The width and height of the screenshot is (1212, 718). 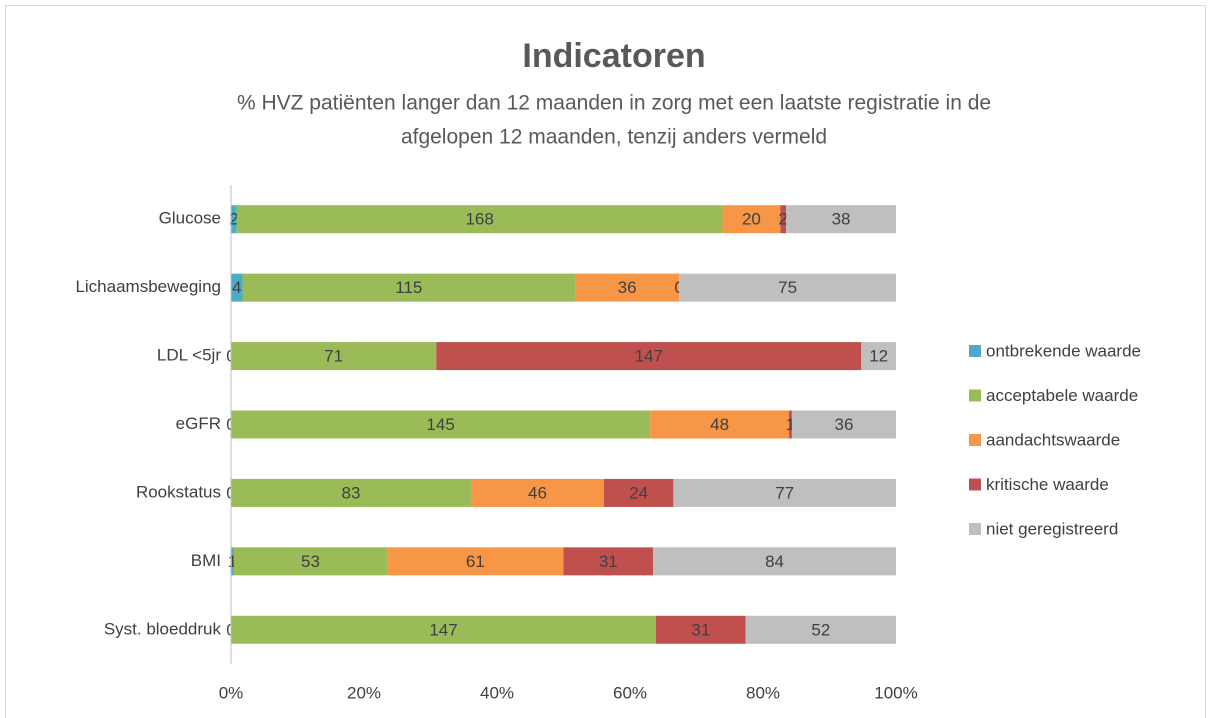 What do you see at coordinates (198, 423) in the screenshot?
I see `y-tick-label: eGFR` at bounding box center [198, 423].